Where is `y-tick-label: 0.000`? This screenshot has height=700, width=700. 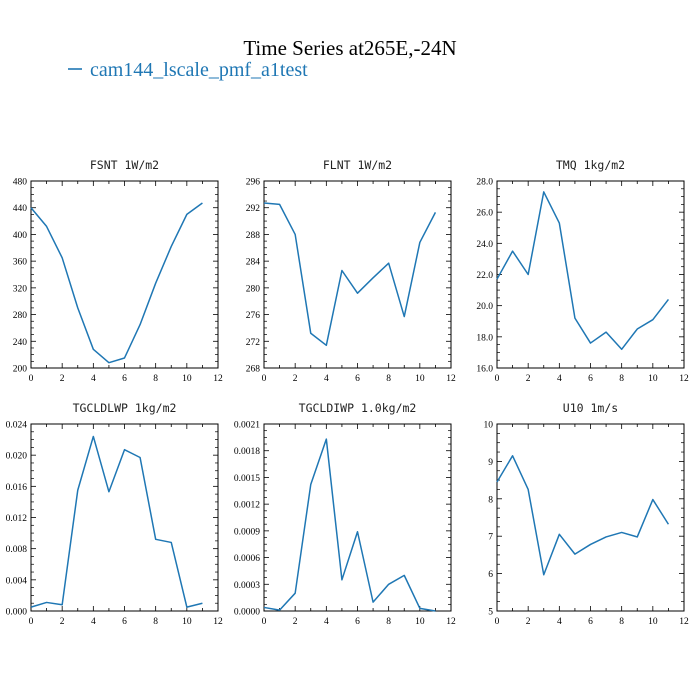
y-tick-label: 0.000 is located at coordinates (17, 613).